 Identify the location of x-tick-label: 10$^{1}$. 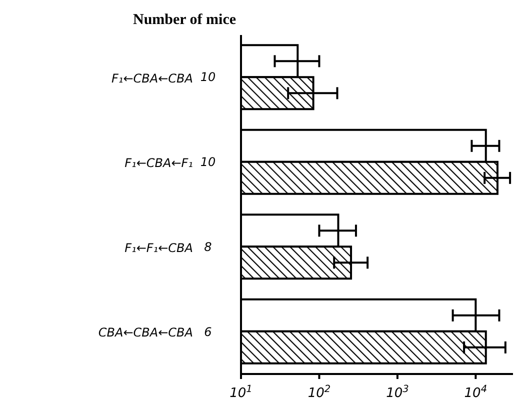
(241, 392).